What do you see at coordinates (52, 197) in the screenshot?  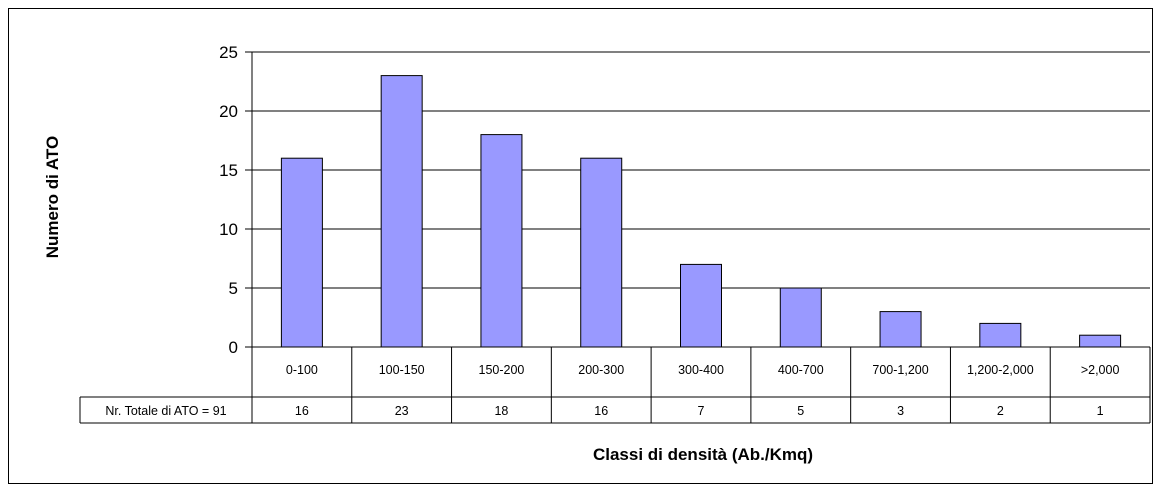 I see `y-axis-title: Numero di ATO` at bounding box center [52, 197].